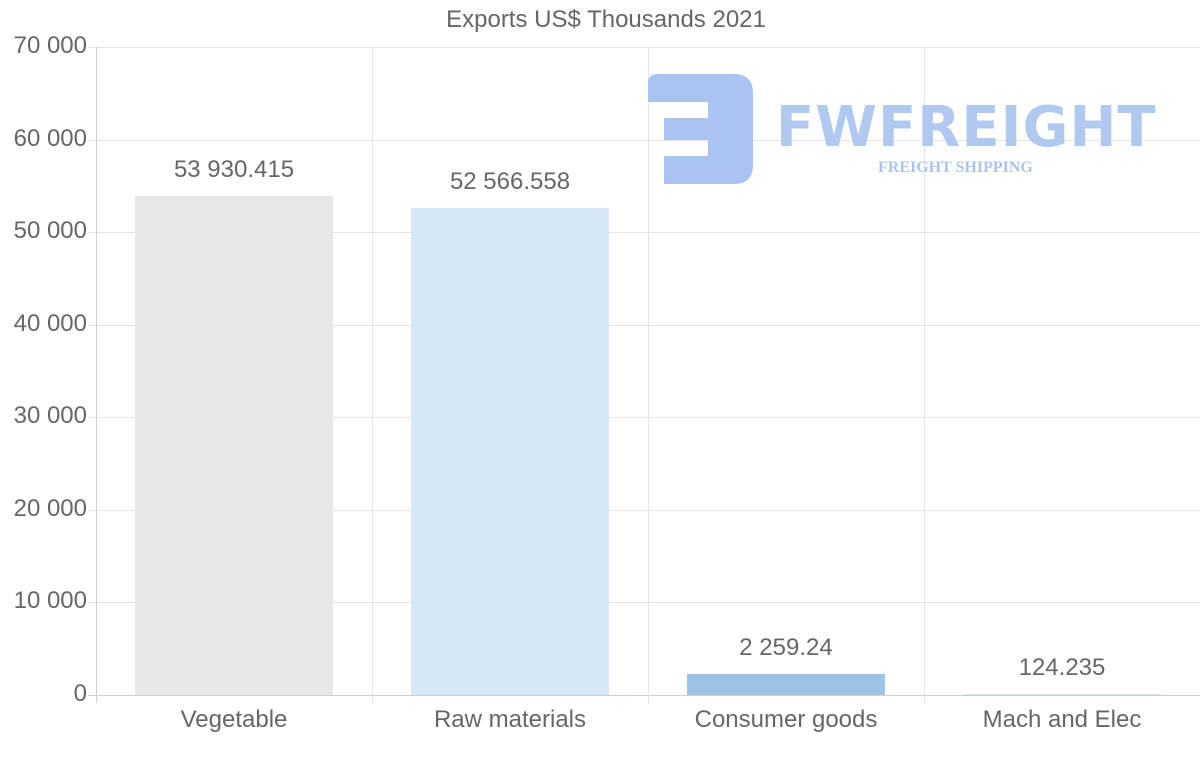 This screenshot has width=1200, height=763. Describe the element at coordinates (510, 719) in the screenshot. I see `x-tick-label: Raw materials` at that location.